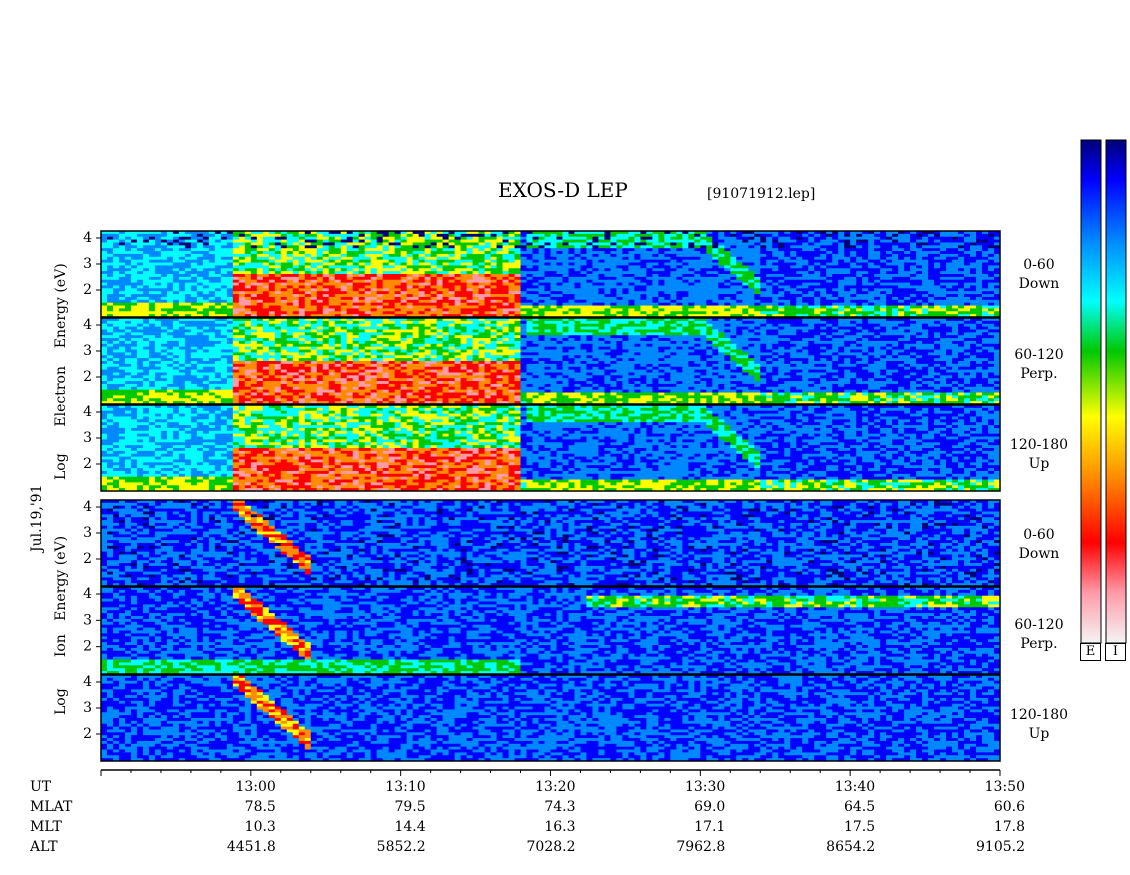  I want to click on ephemeris-ut-value: 13:40, so click(840, 787).